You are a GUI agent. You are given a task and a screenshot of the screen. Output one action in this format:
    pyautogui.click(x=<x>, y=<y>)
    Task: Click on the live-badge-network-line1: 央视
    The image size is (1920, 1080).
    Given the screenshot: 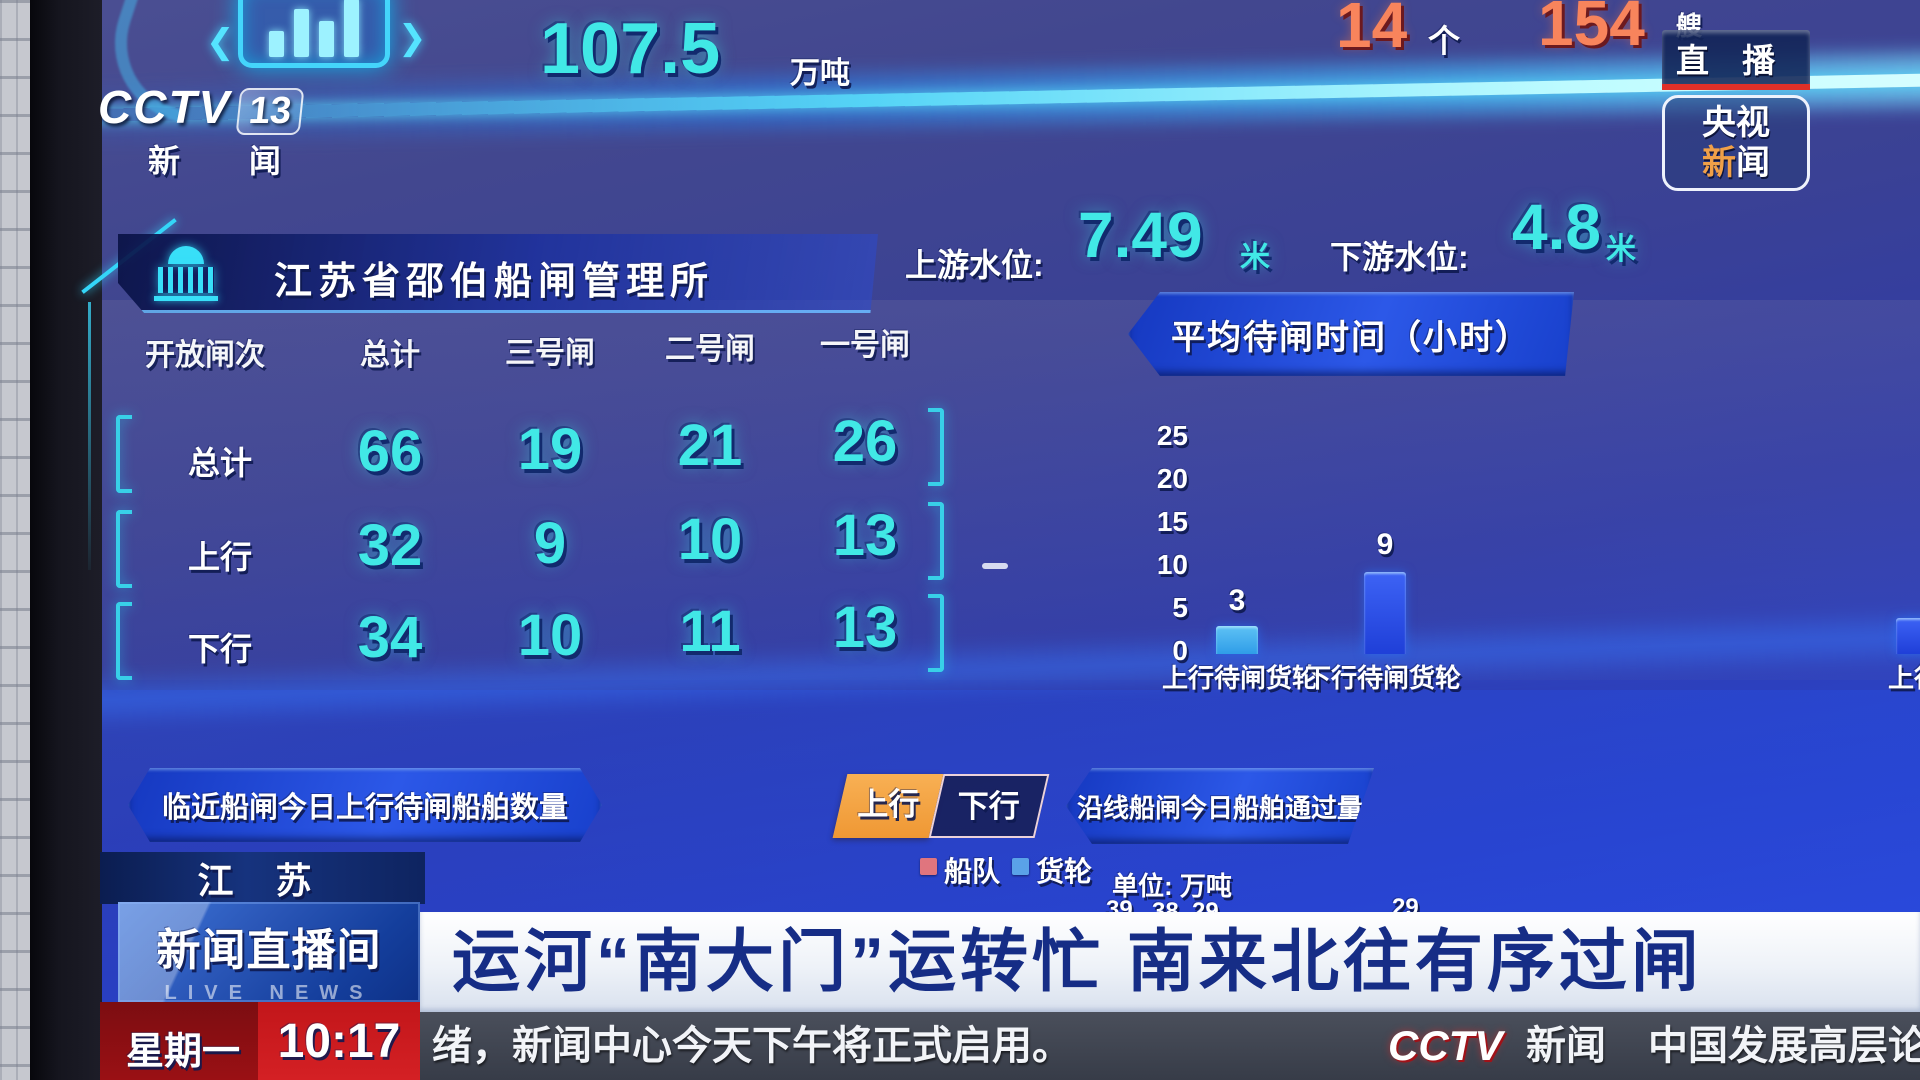 What is the action you would take?
    pyautogui.click(x=1736, y=123)
    